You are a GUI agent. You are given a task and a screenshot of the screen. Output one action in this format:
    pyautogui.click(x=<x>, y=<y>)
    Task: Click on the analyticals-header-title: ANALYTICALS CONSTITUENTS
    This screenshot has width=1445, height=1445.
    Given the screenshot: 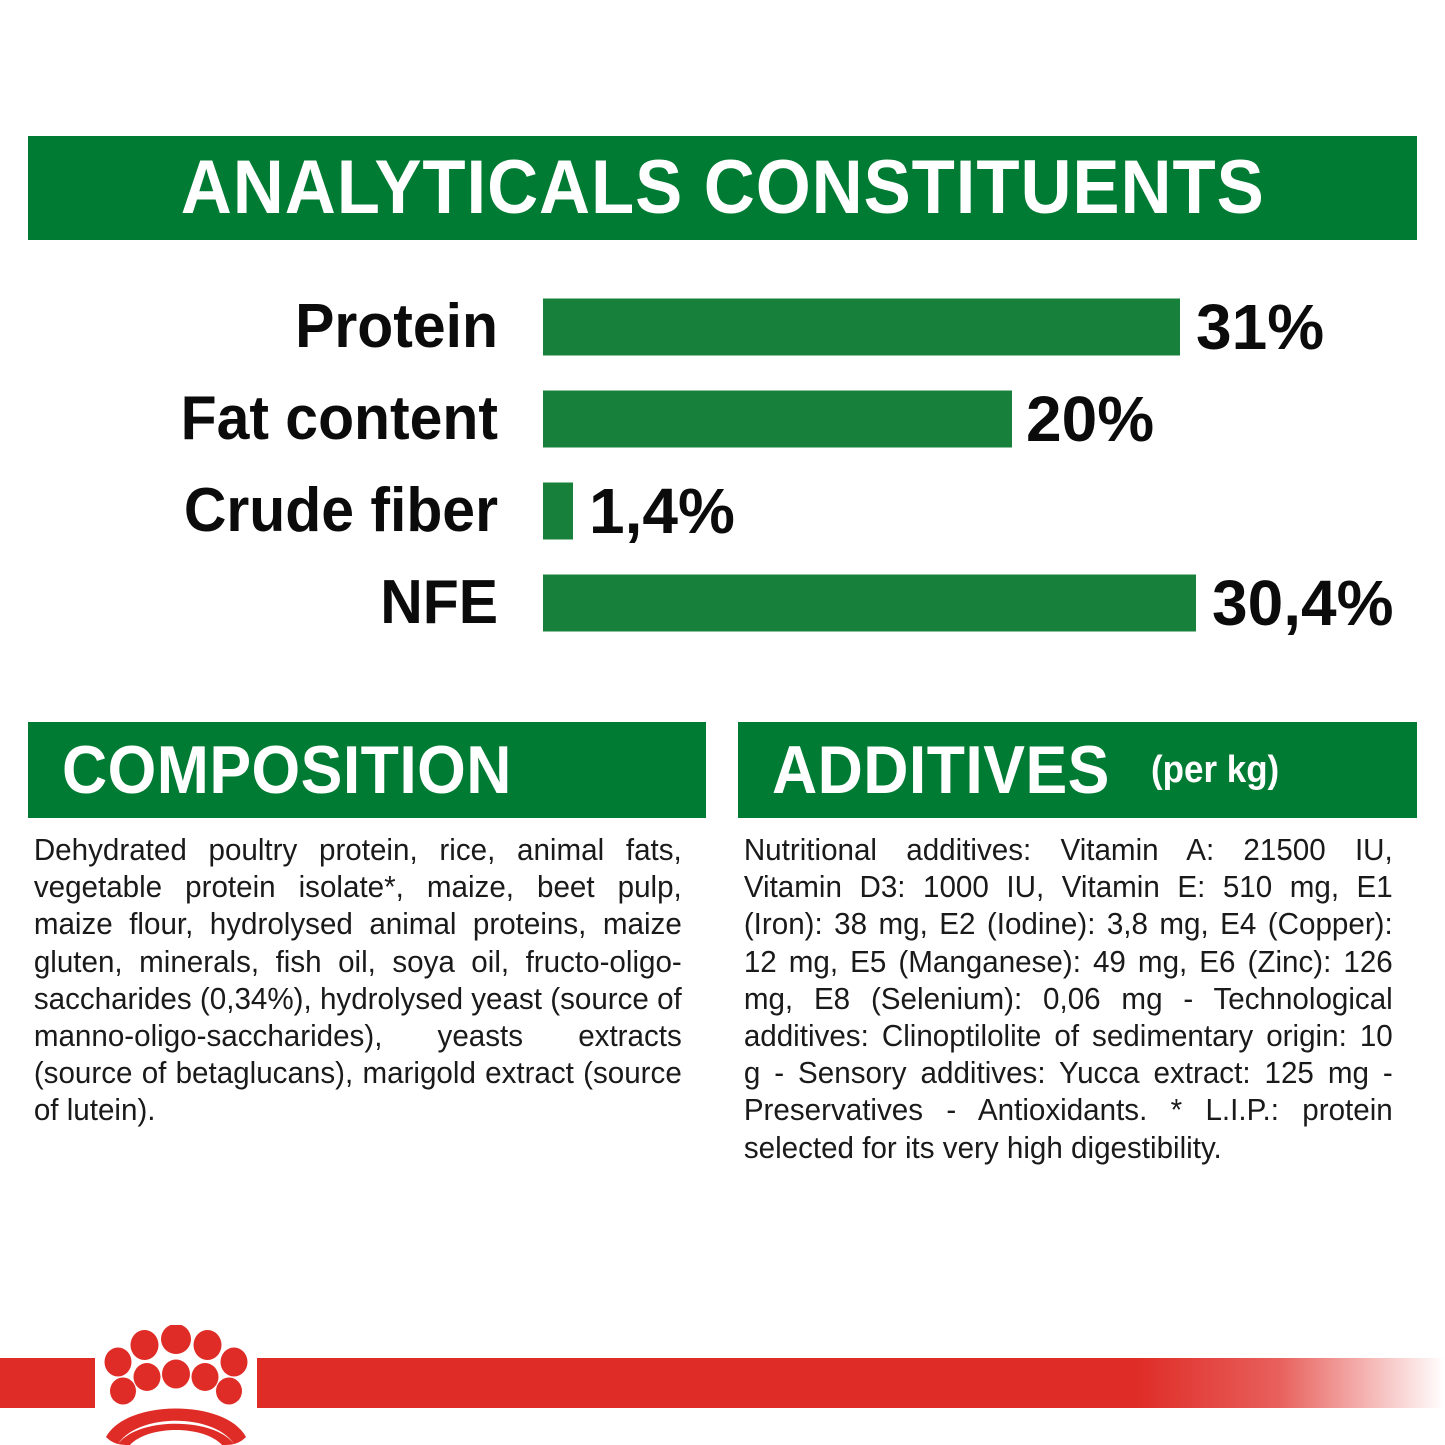 What is the action you would take?
    pyautogui.click(x=722, y=187)
    